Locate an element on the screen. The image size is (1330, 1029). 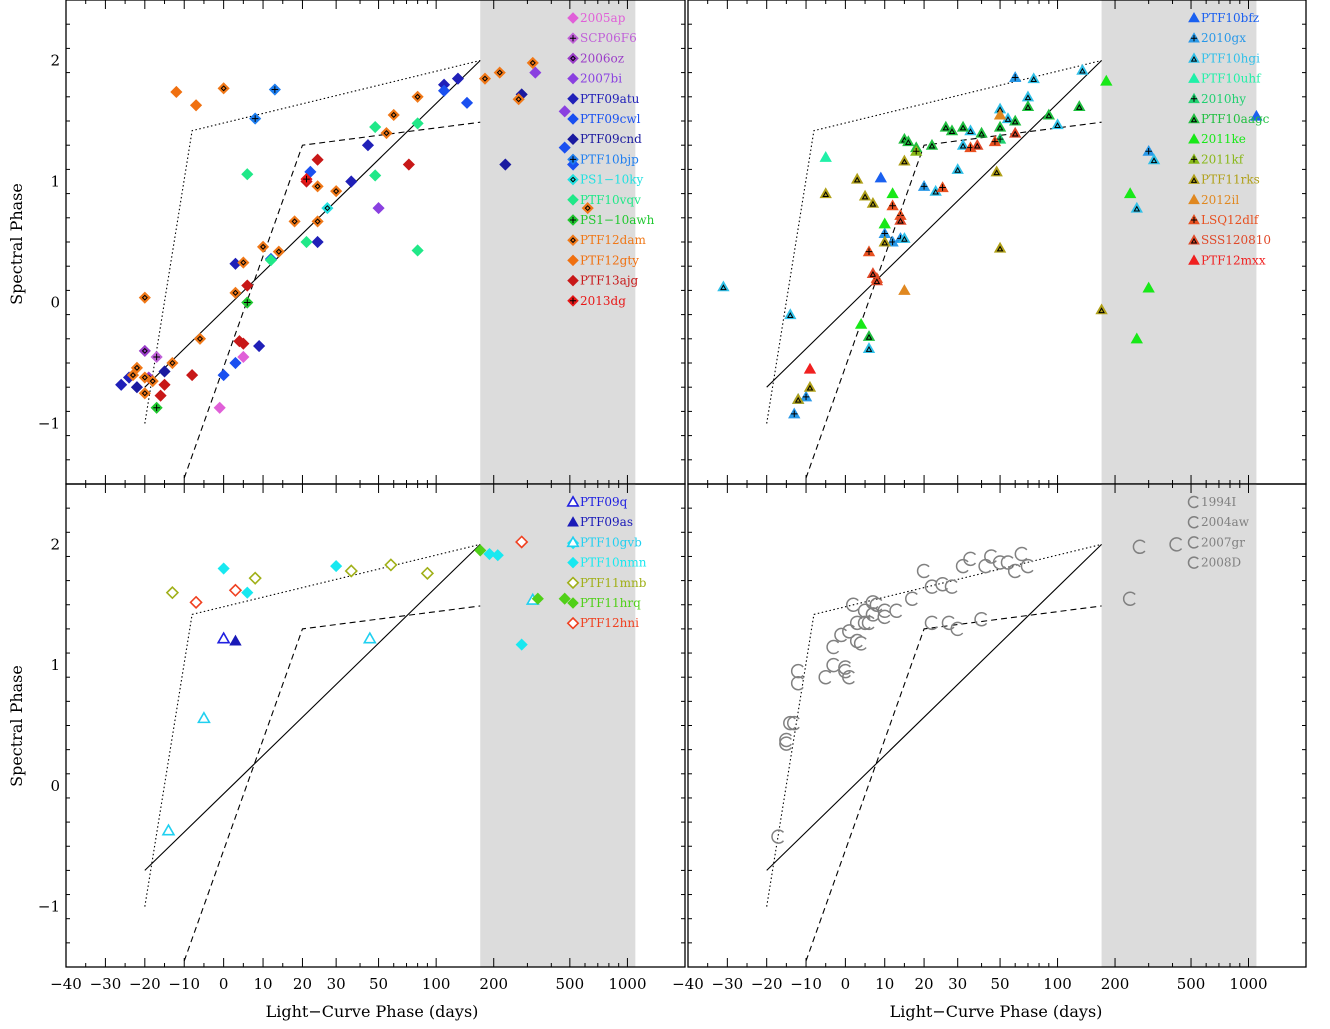
legend-label: 2011kf is located at coordinates (1223, 159).